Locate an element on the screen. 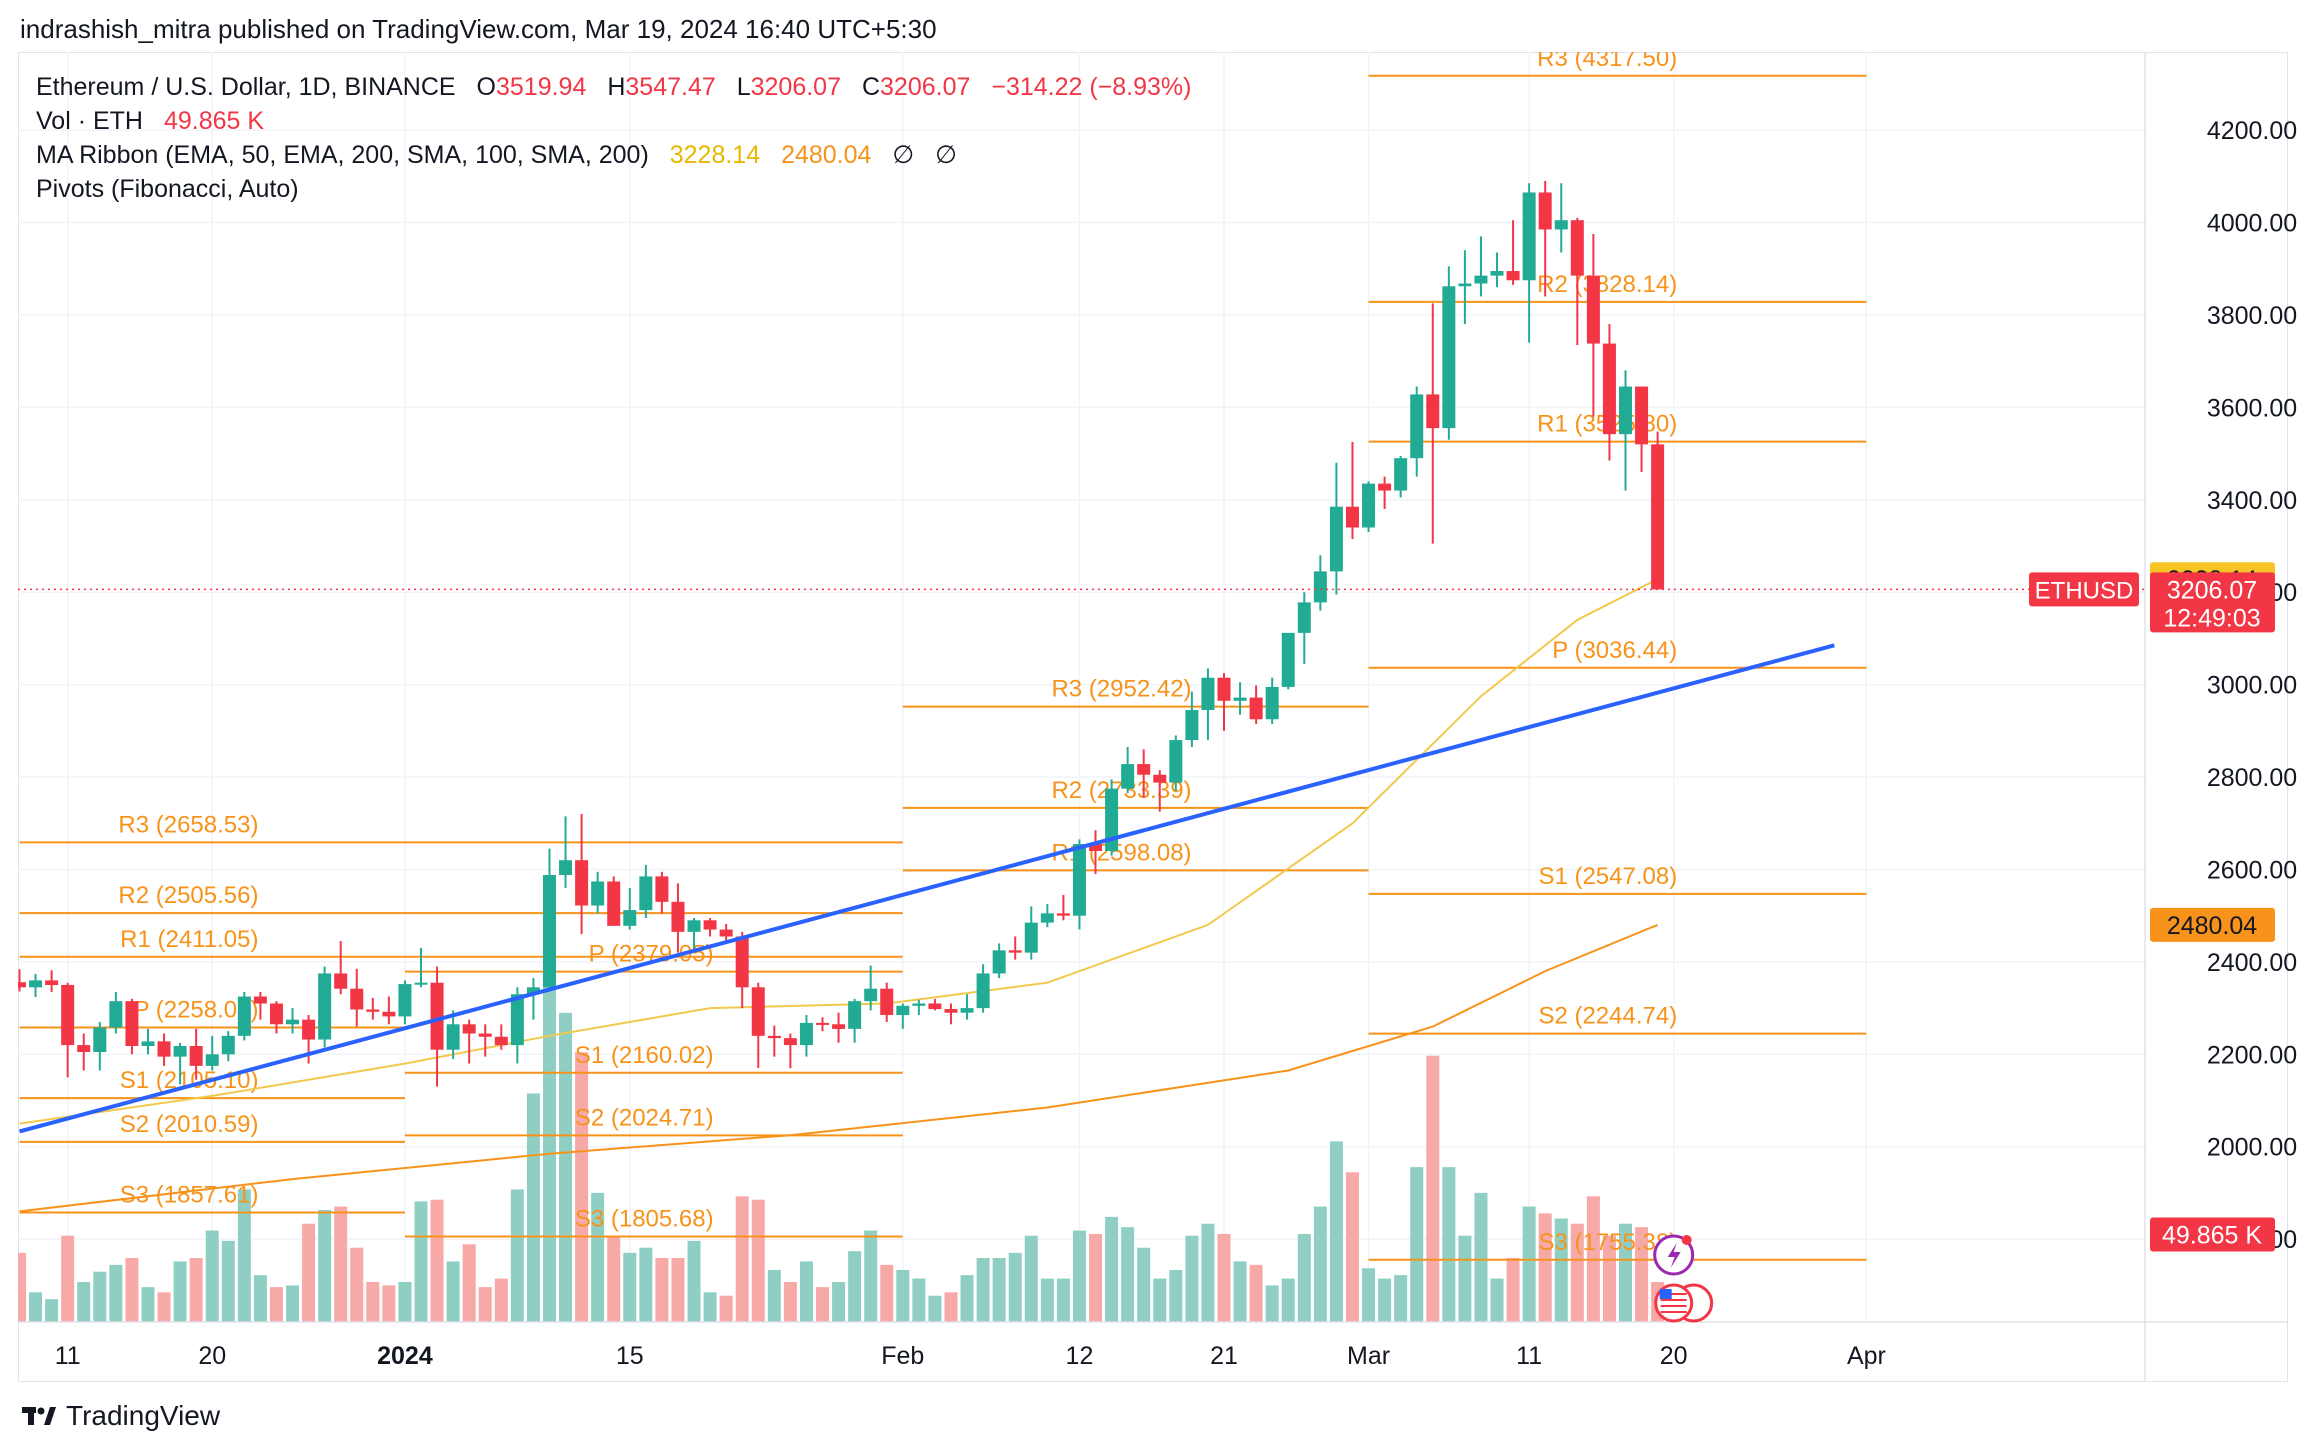  pivot-label: R2 (2505.56) is located at coordinates (188, 895).